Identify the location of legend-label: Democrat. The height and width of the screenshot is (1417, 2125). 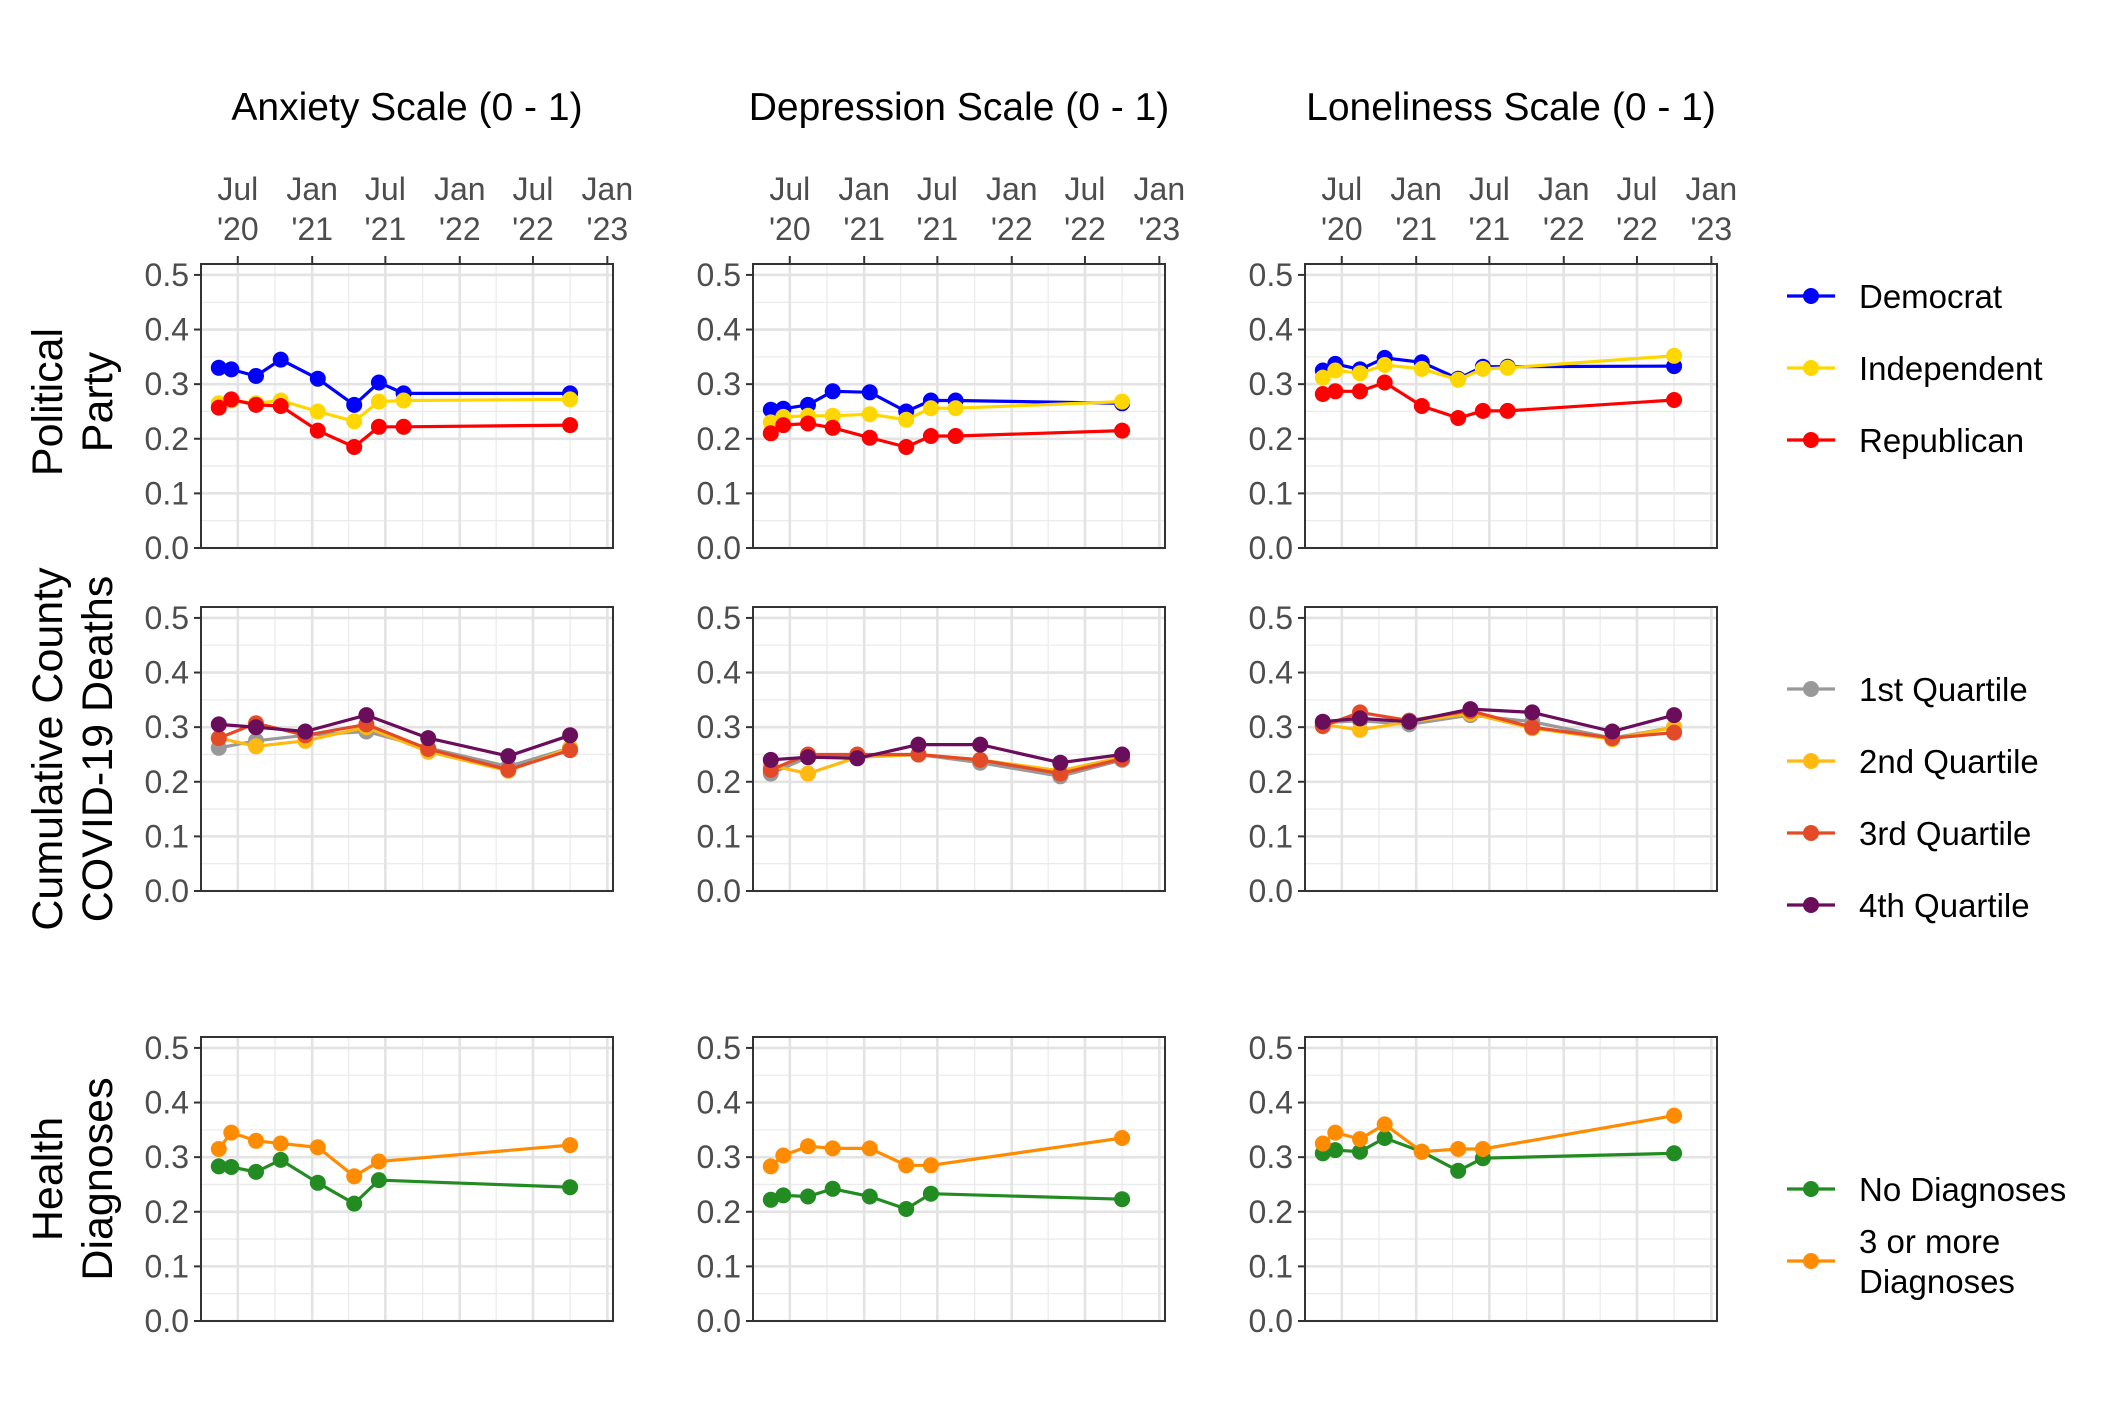
(1930, 296).